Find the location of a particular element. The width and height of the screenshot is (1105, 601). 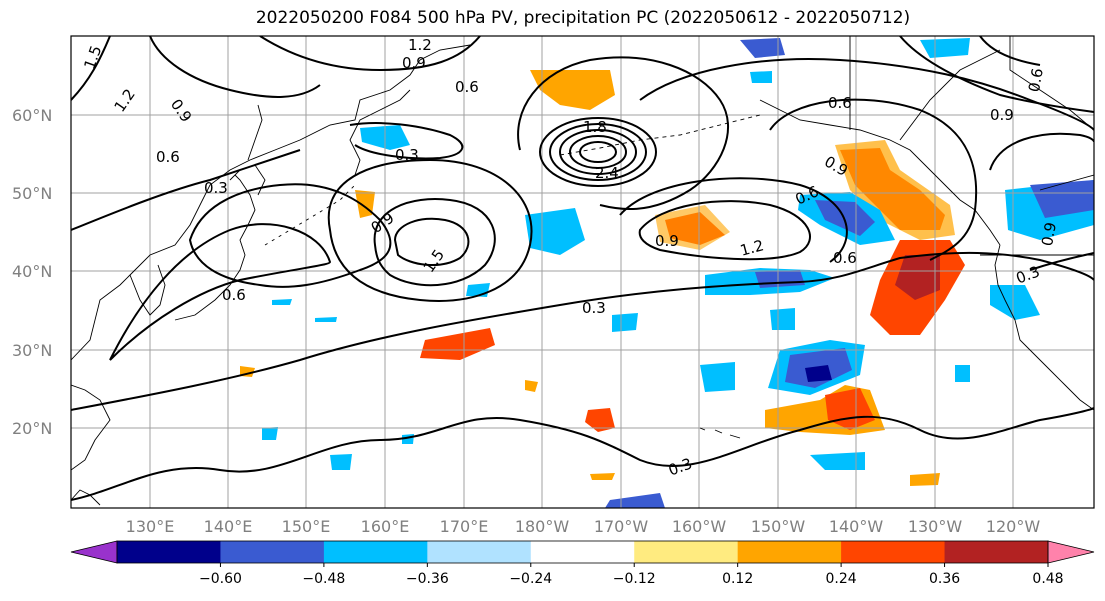

colorbar-tick-label: −0.60 is located at coordinates (220, 579).